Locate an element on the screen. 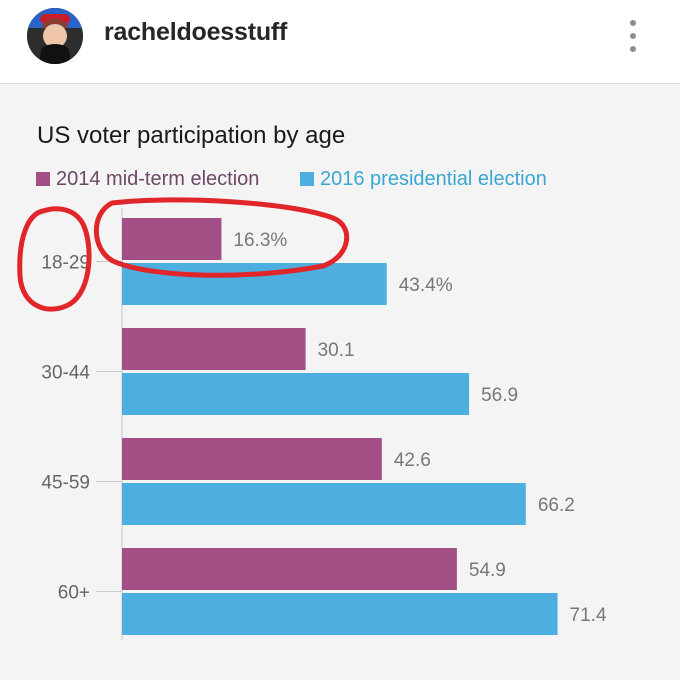 Image resolution: width=680 pixels, height=680 pixels. annotation-circle-age-label is located at coordinates (54, 259).